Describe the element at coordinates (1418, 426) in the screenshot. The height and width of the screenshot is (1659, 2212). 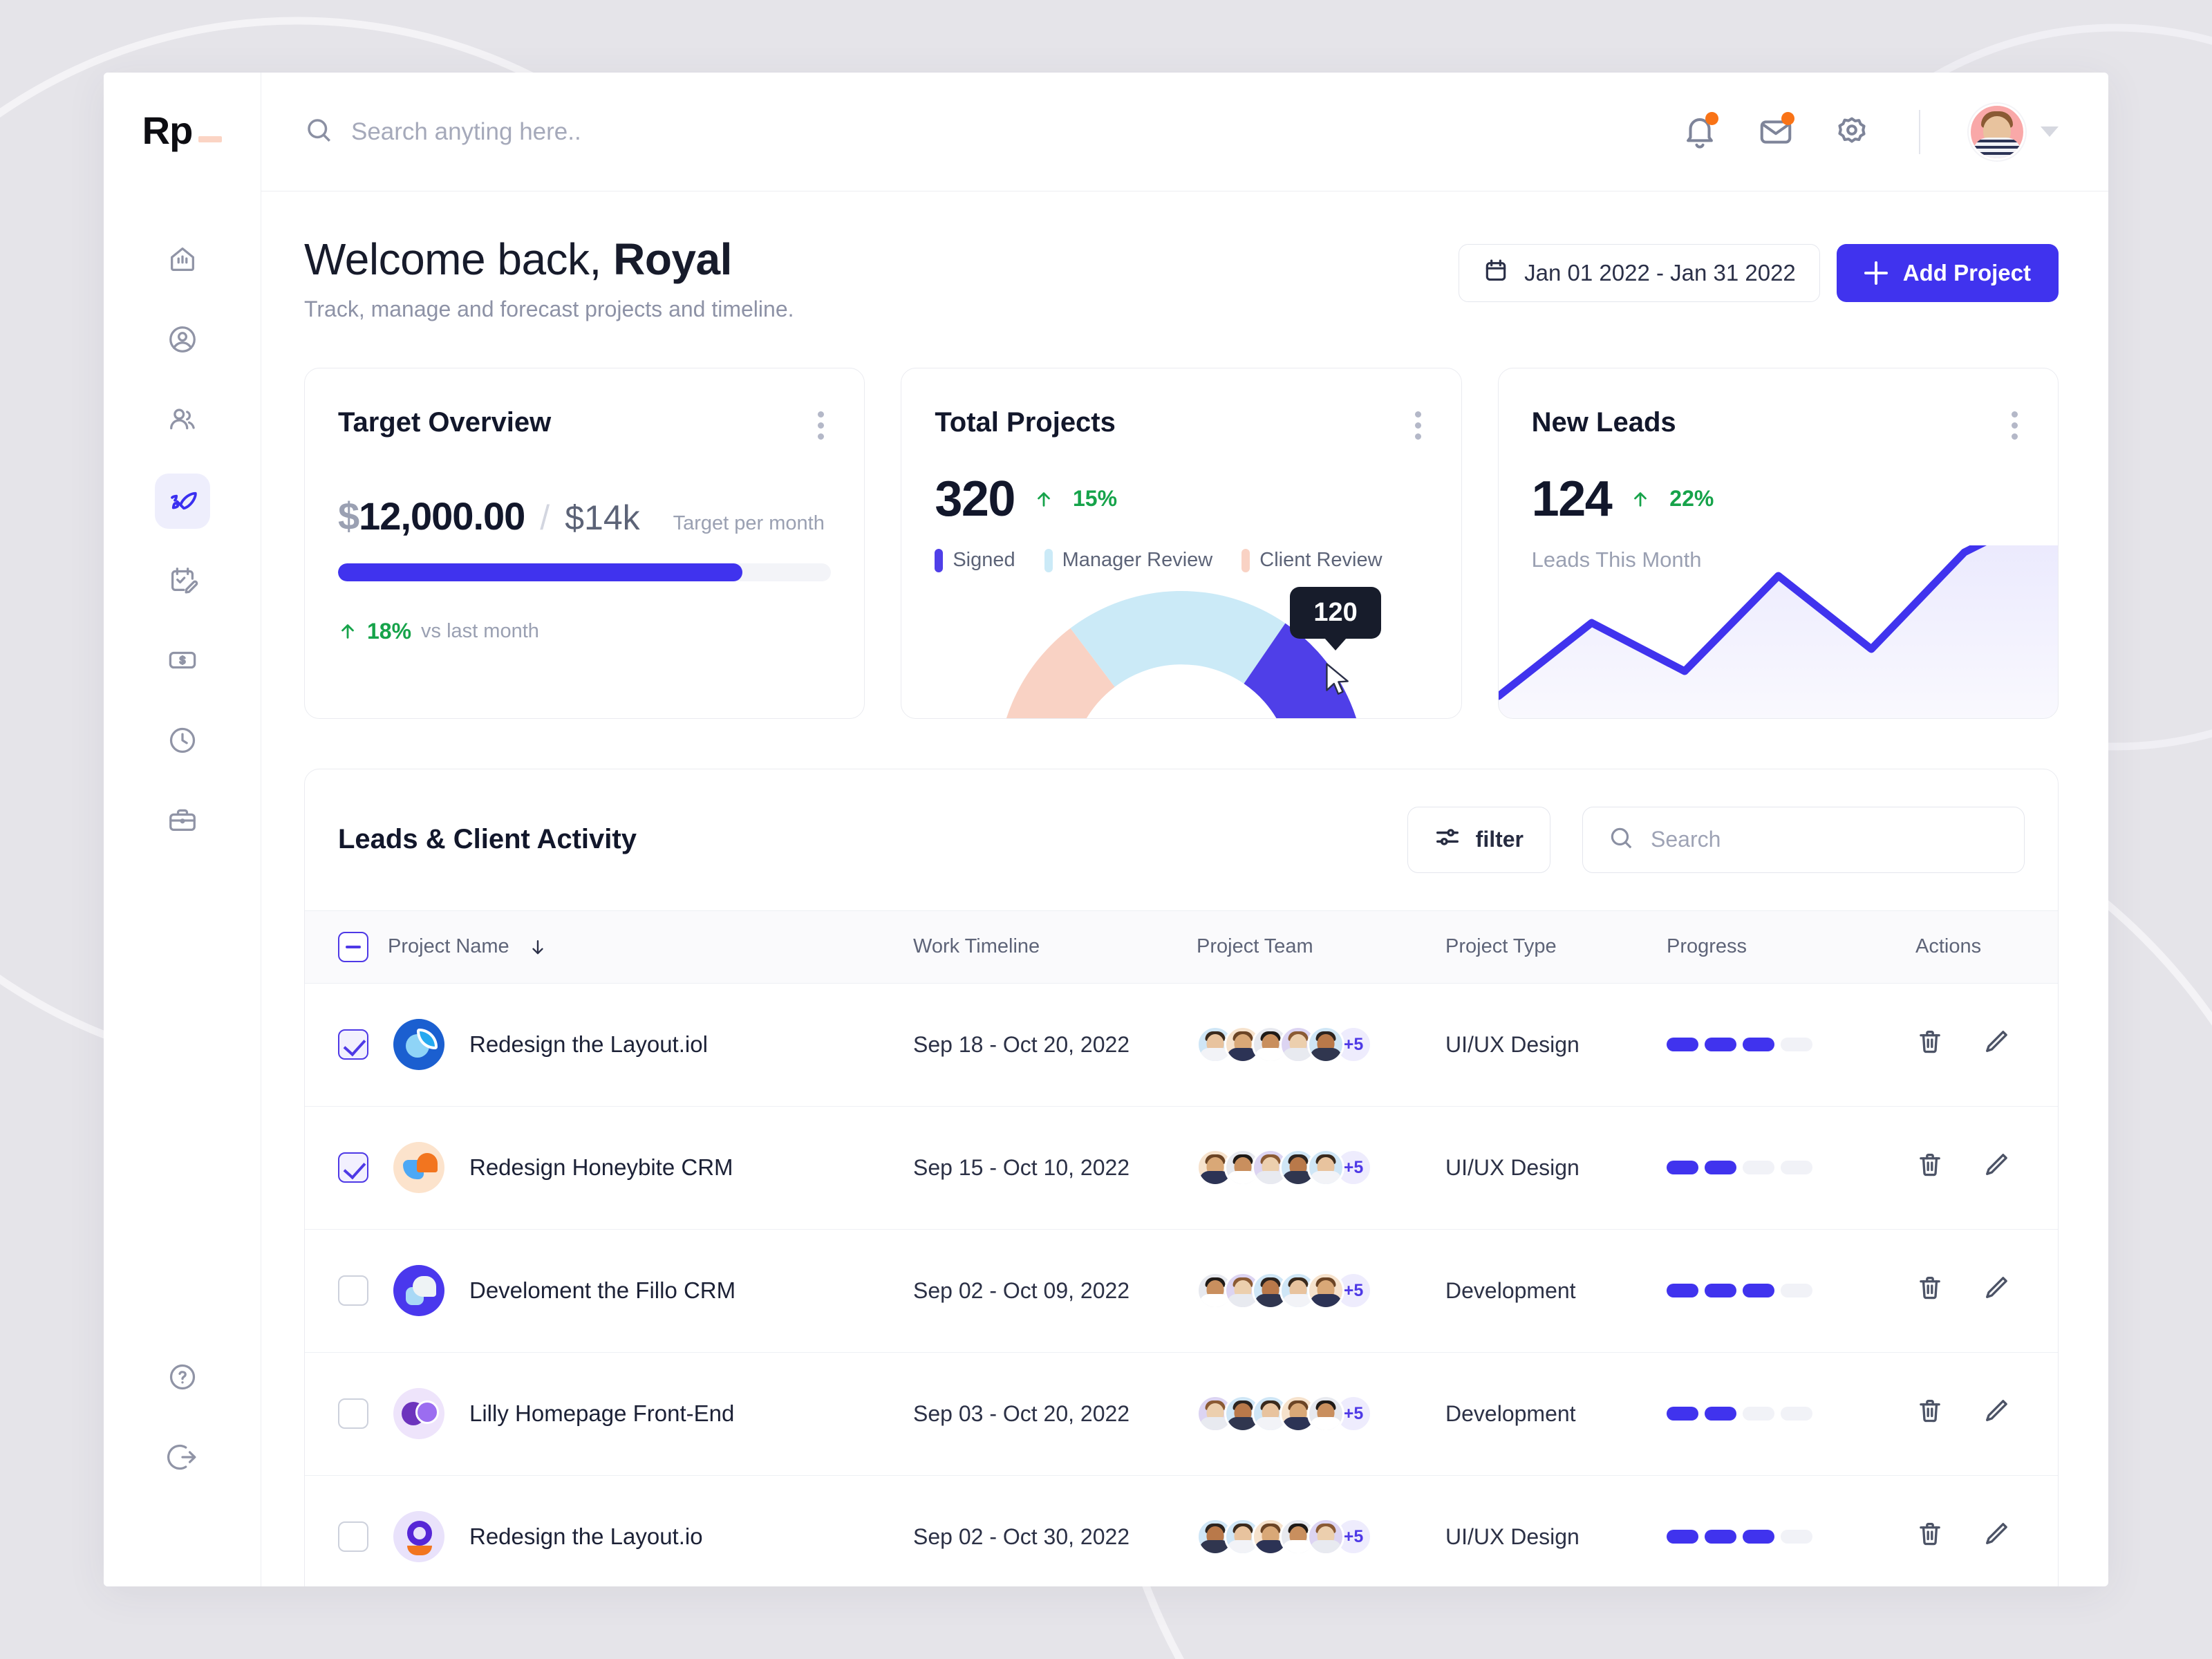
I see `card-menu-projects` at that location.